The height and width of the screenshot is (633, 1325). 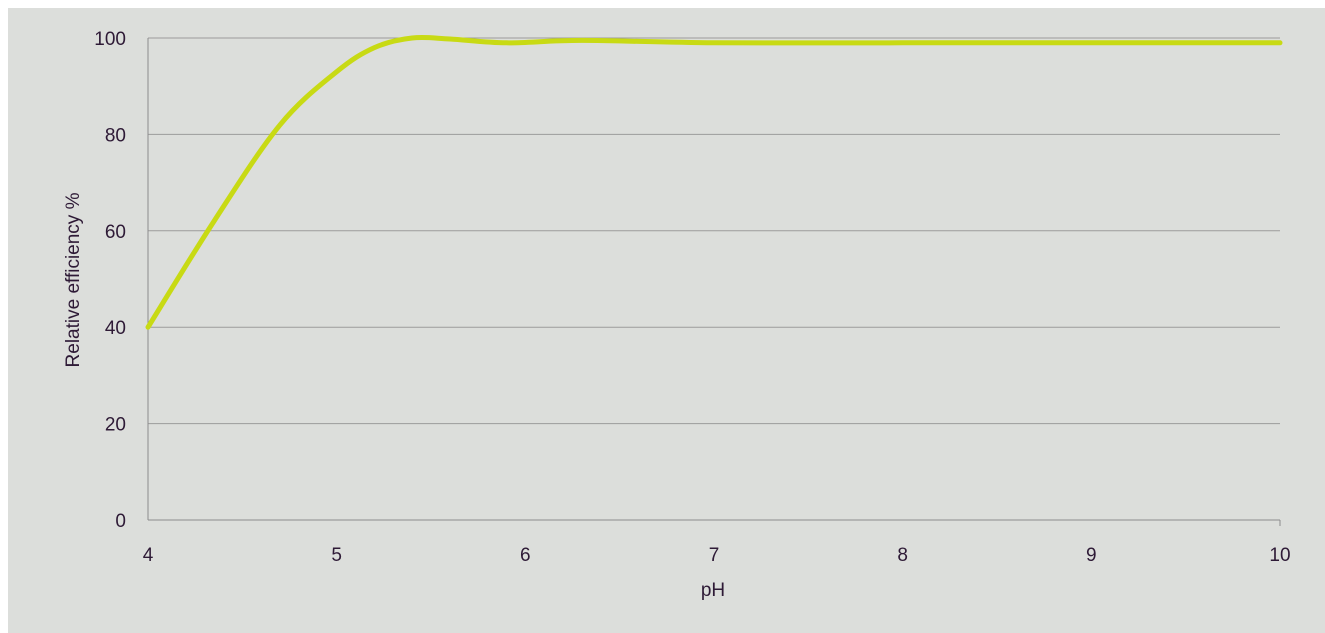 What do you see at coordinates (115, 328) in the screenshot?
I see `y-tick-label-40: 40` at bounding box center [115, 328].